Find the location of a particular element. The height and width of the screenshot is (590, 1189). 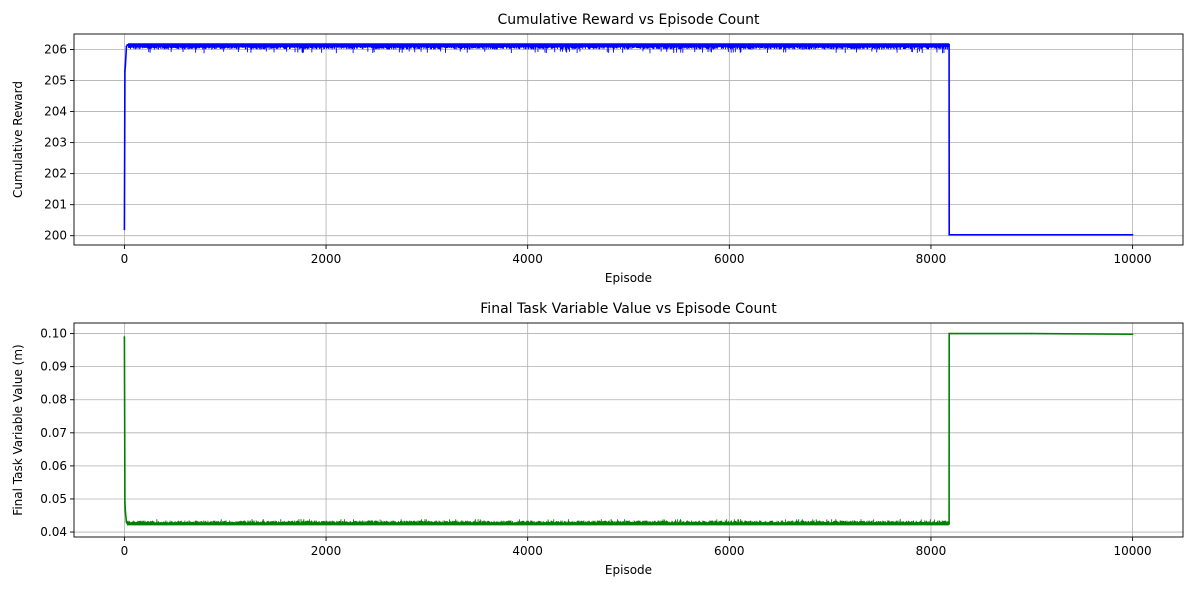

y-tick-label: 0.05 is located at coordinates (53, 499).